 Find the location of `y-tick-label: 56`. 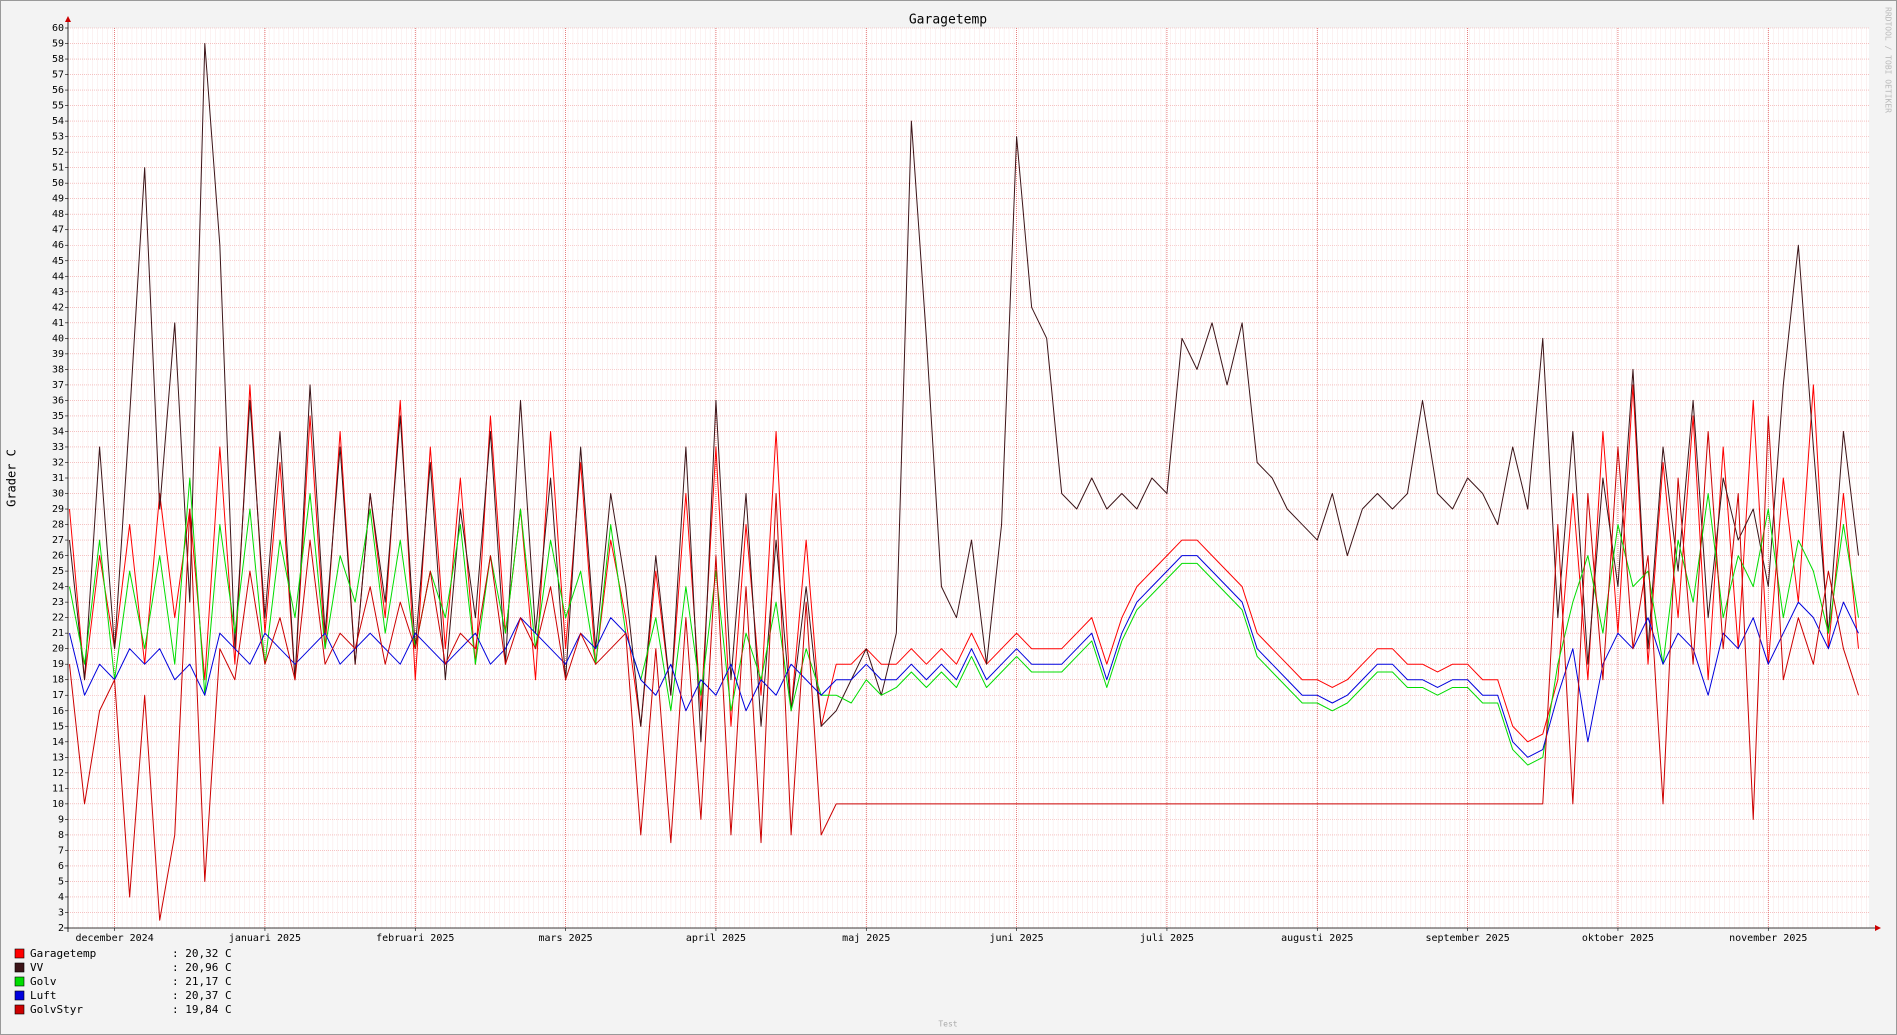

y-tick-label: 56 is located at coordinates (58, 90).